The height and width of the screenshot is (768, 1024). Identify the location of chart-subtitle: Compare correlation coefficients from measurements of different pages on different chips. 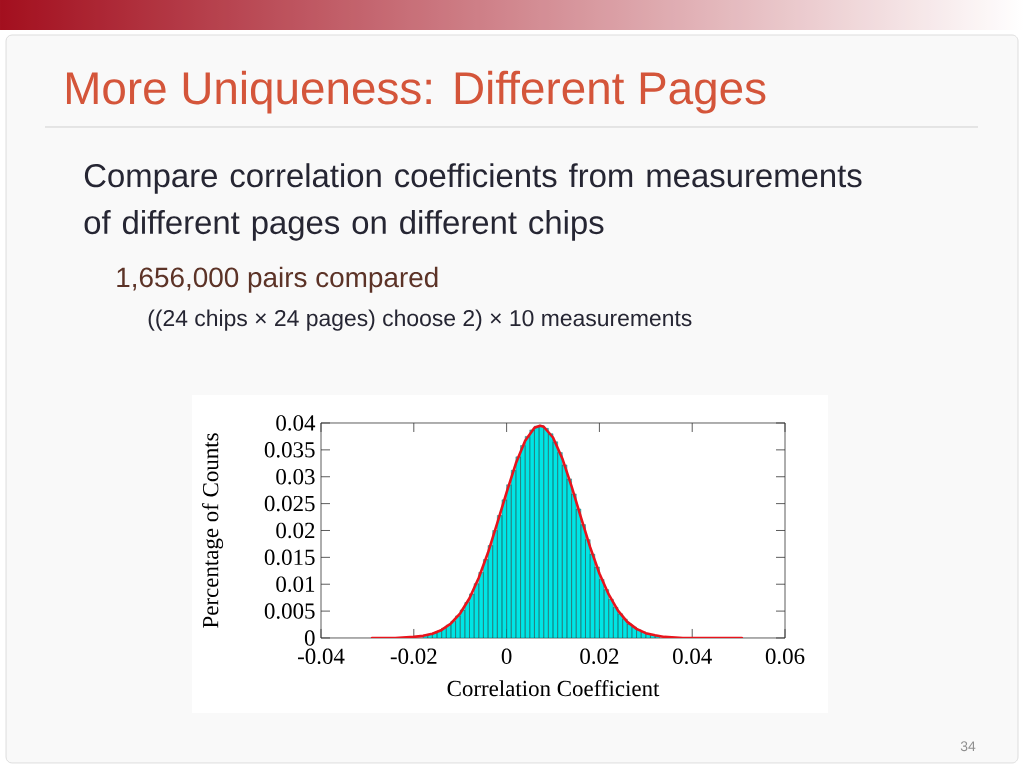
(473, 202).